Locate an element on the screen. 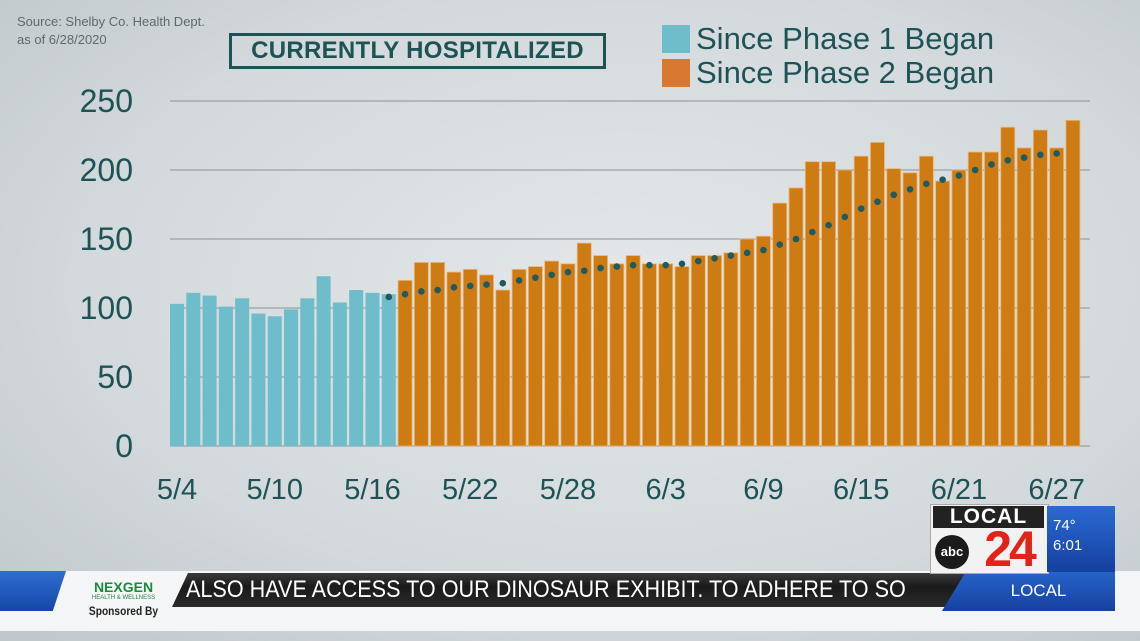 This screenshot has width=1140, height=641. x-tick-label: 5/28 is located at coordinates (568, 490).